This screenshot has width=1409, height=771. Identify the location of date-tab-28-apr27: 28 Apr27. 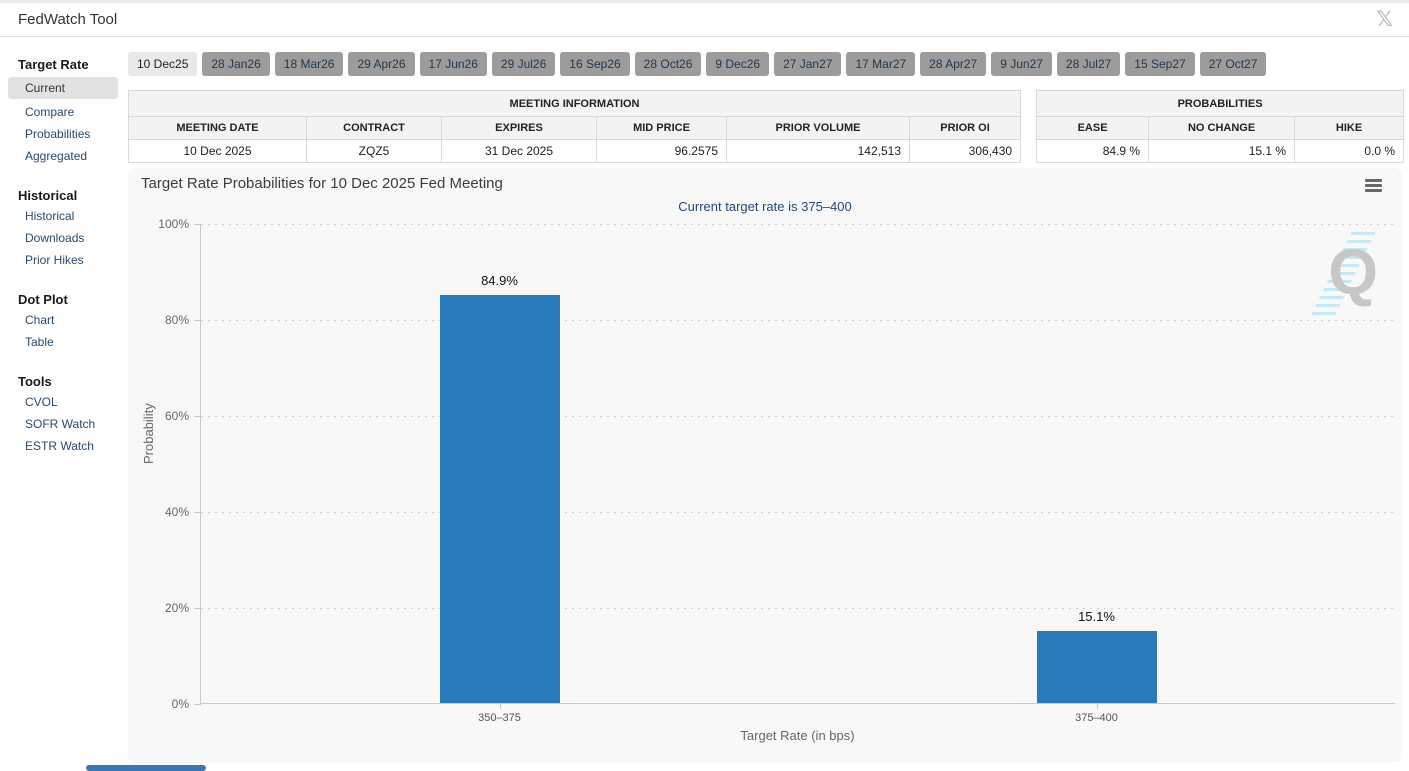
(953, 64).